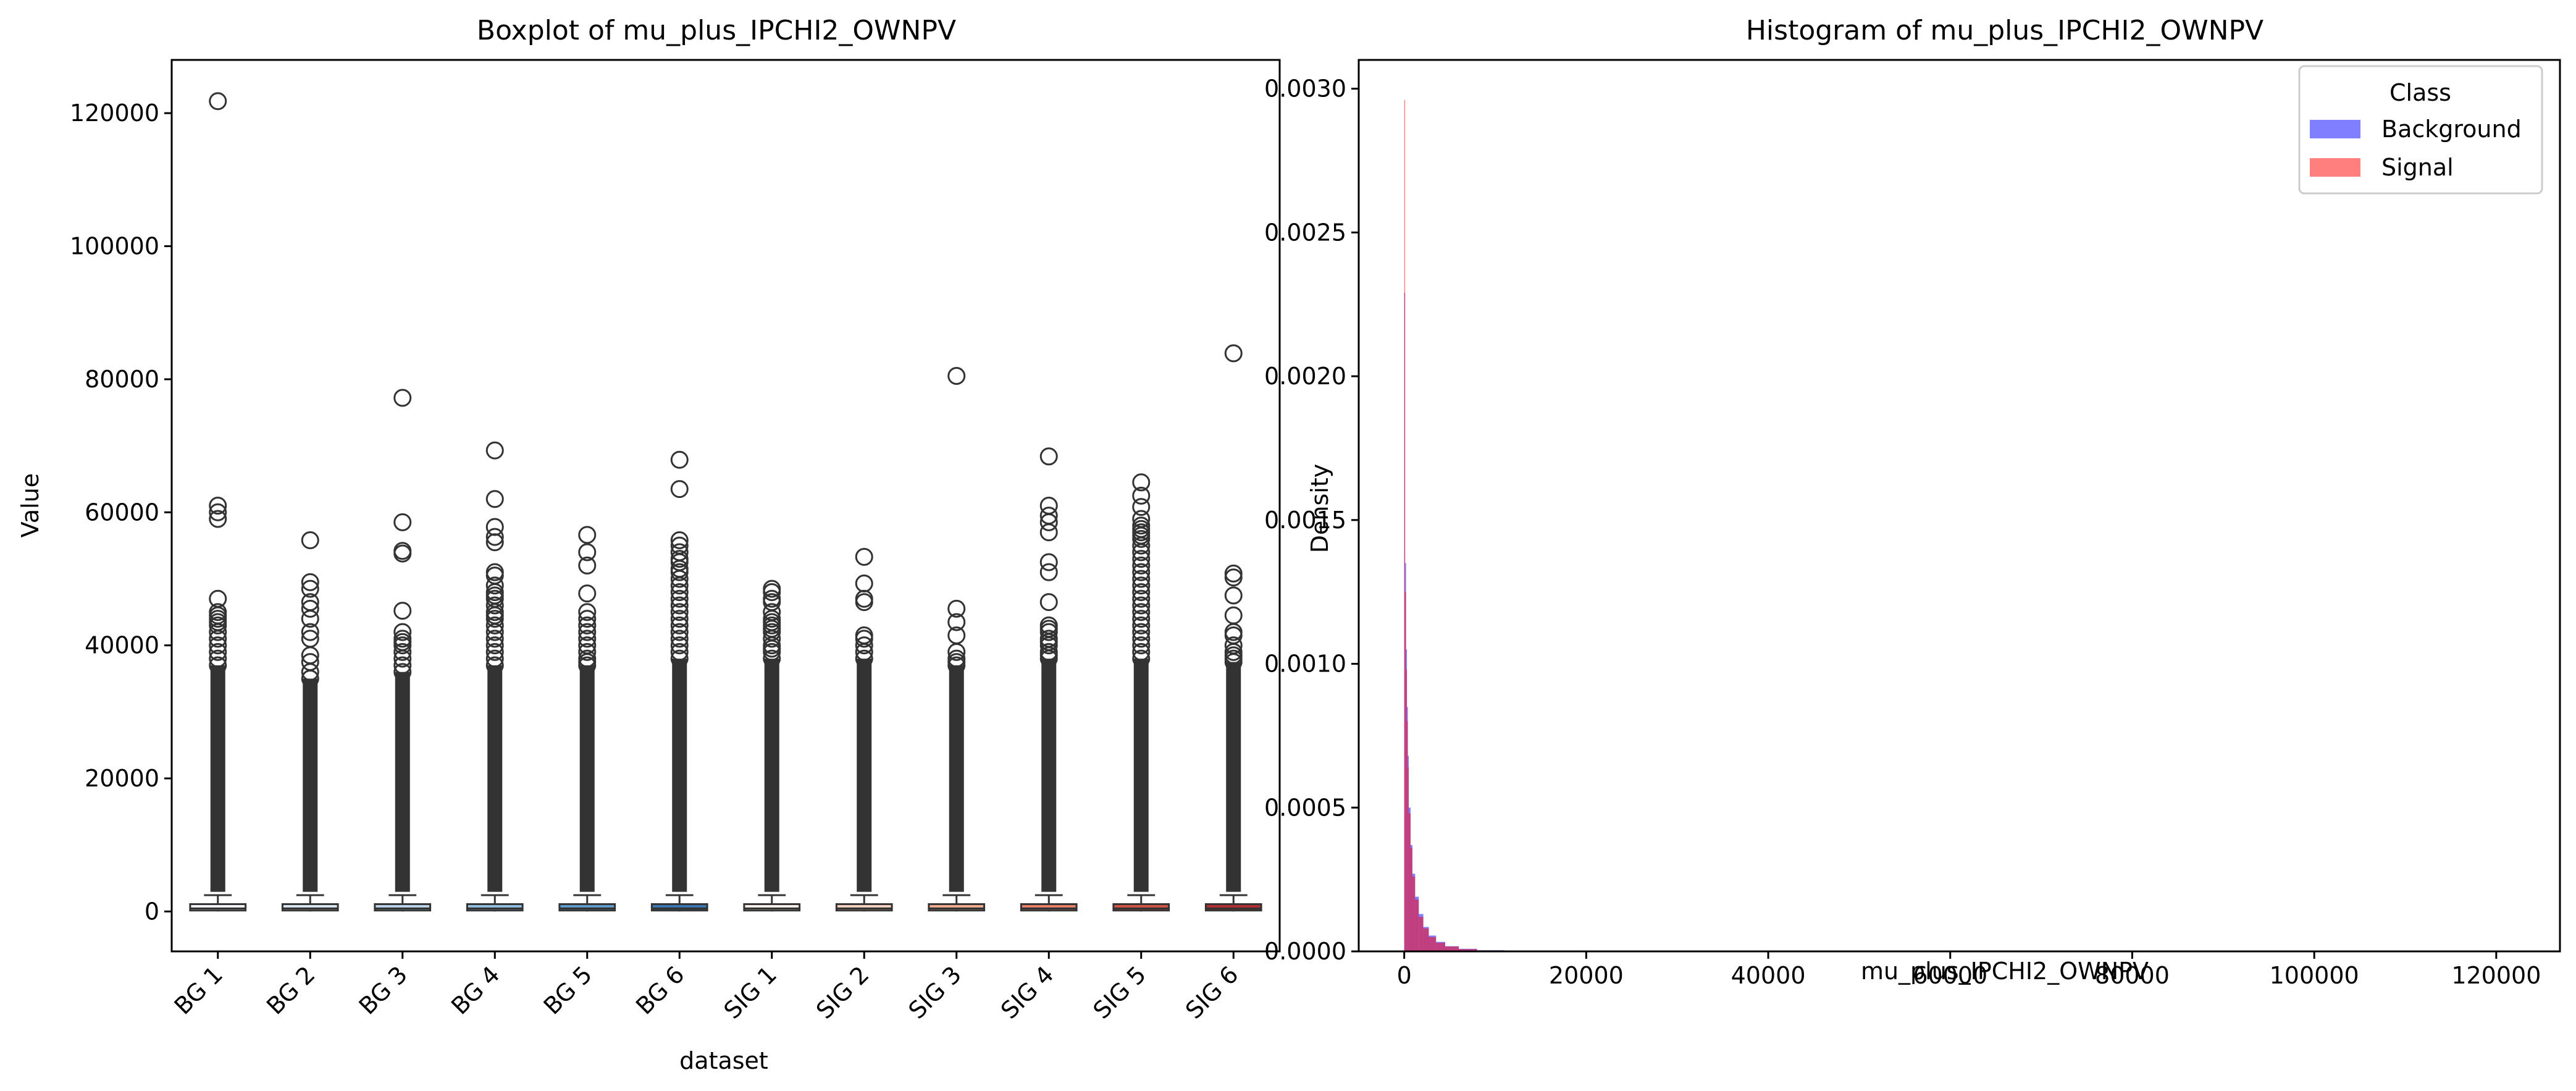 This screenshot has width=2576, height=1091. Describe the element at coordinates (1769, 975) in the screenshot. I see `x-tick-label: 40000` at that location.